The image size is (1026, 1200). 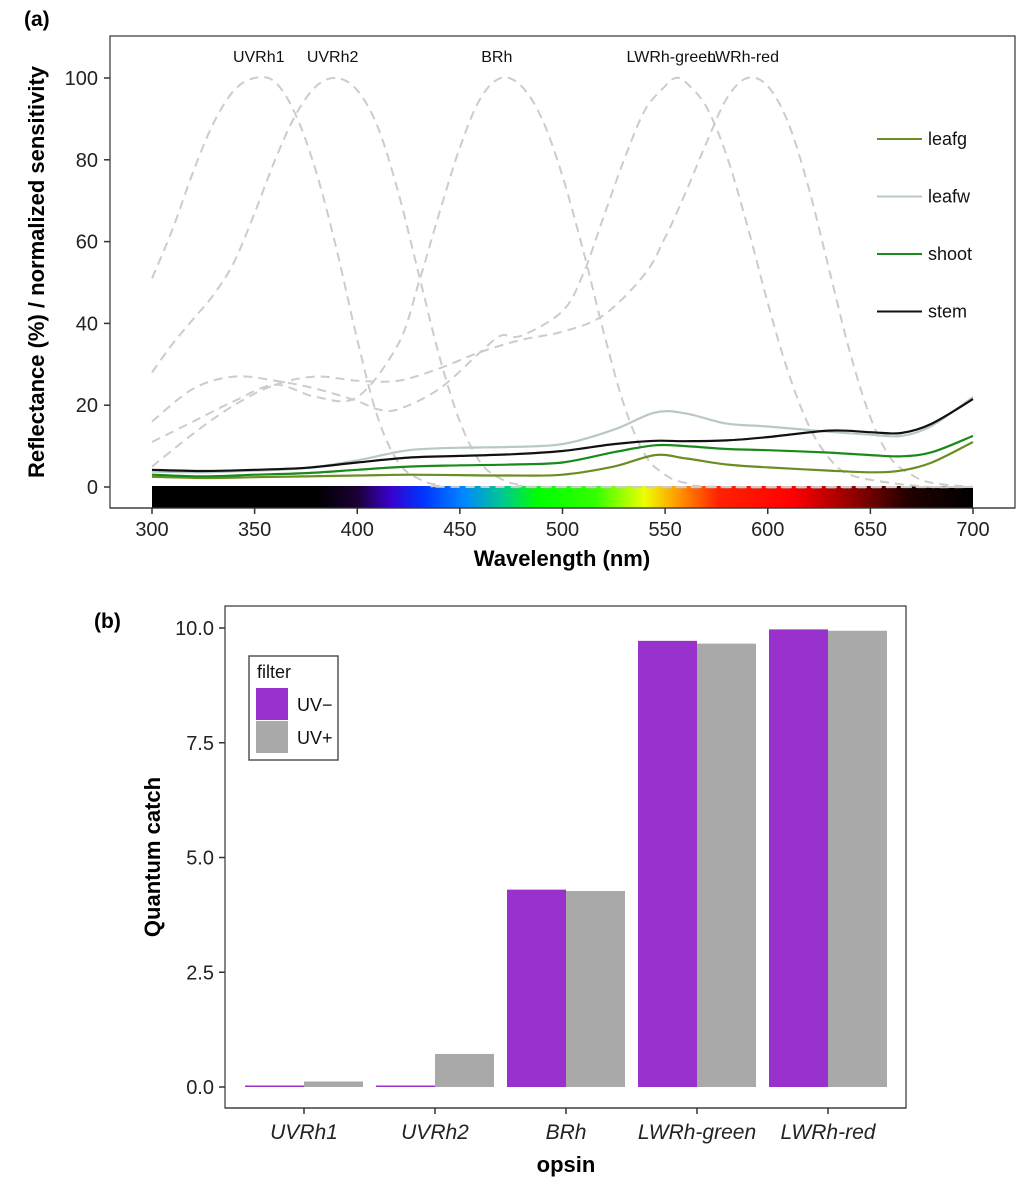 I want to click on panel-a-y-axis: 0 20 40 60 80 100, so click(x=87, y=283).